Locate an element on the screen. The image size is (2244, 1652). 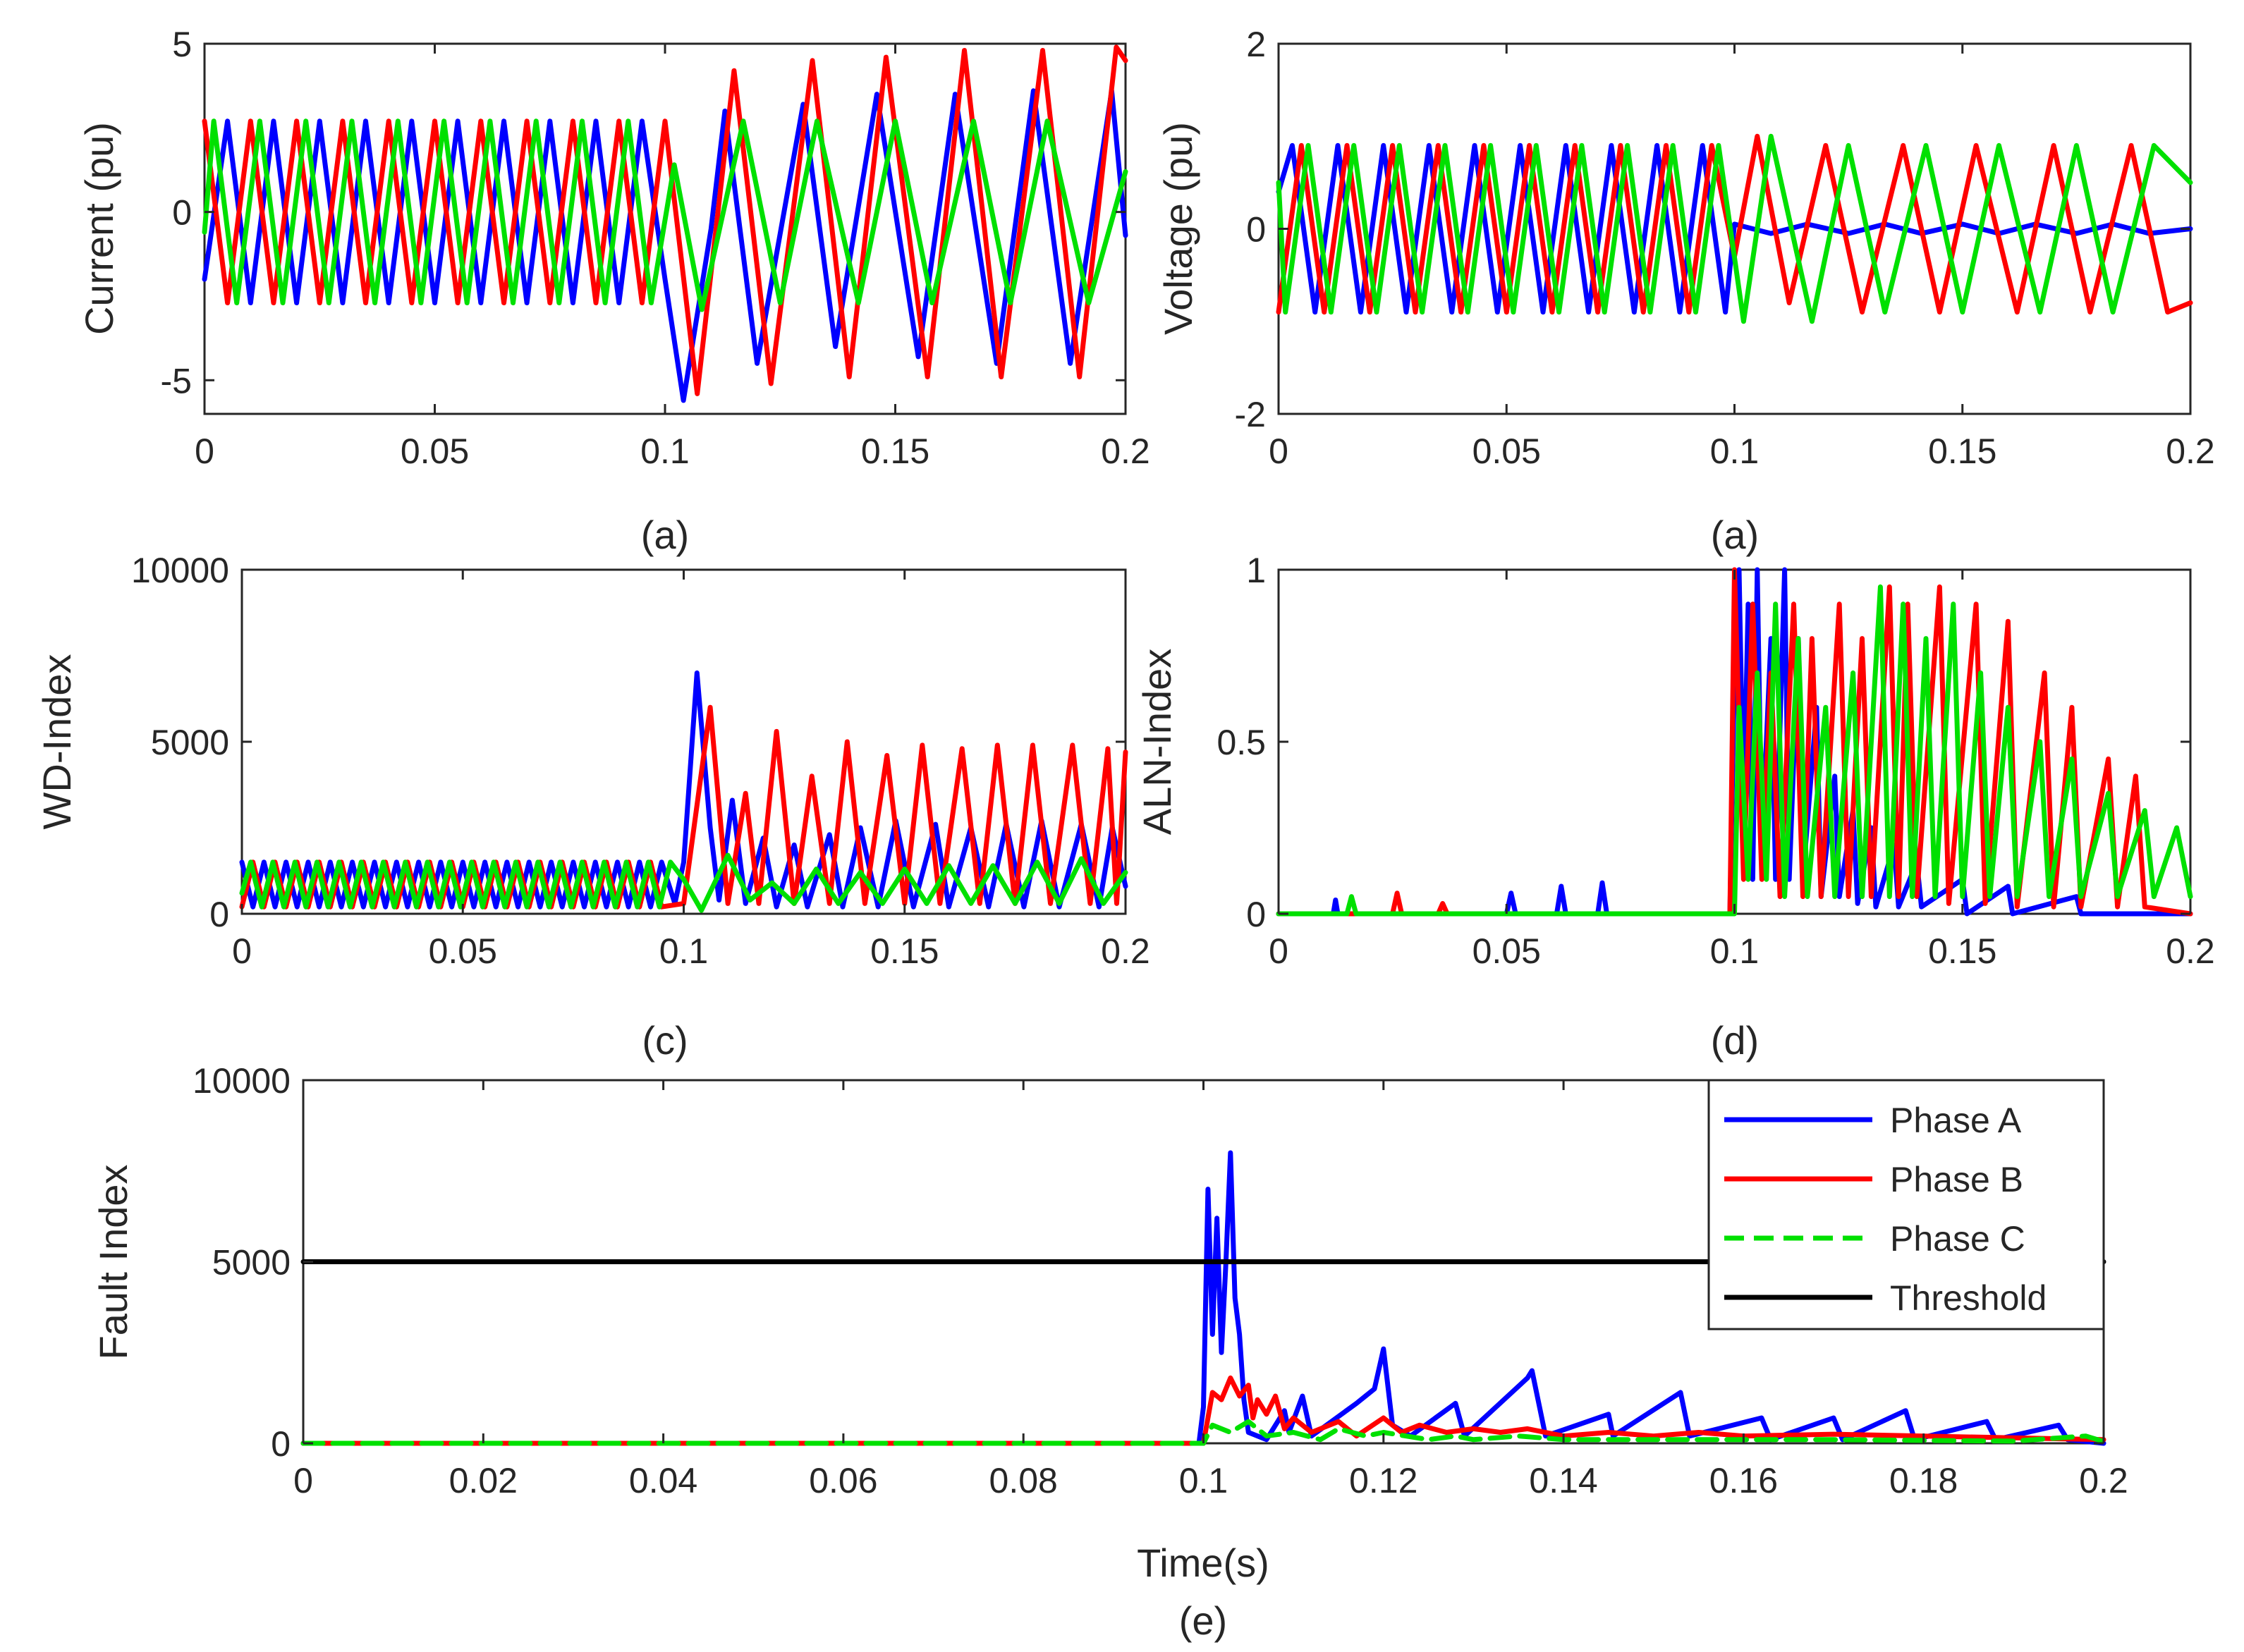
y-tick-label: 1 is located at coordinates (1256, 571).